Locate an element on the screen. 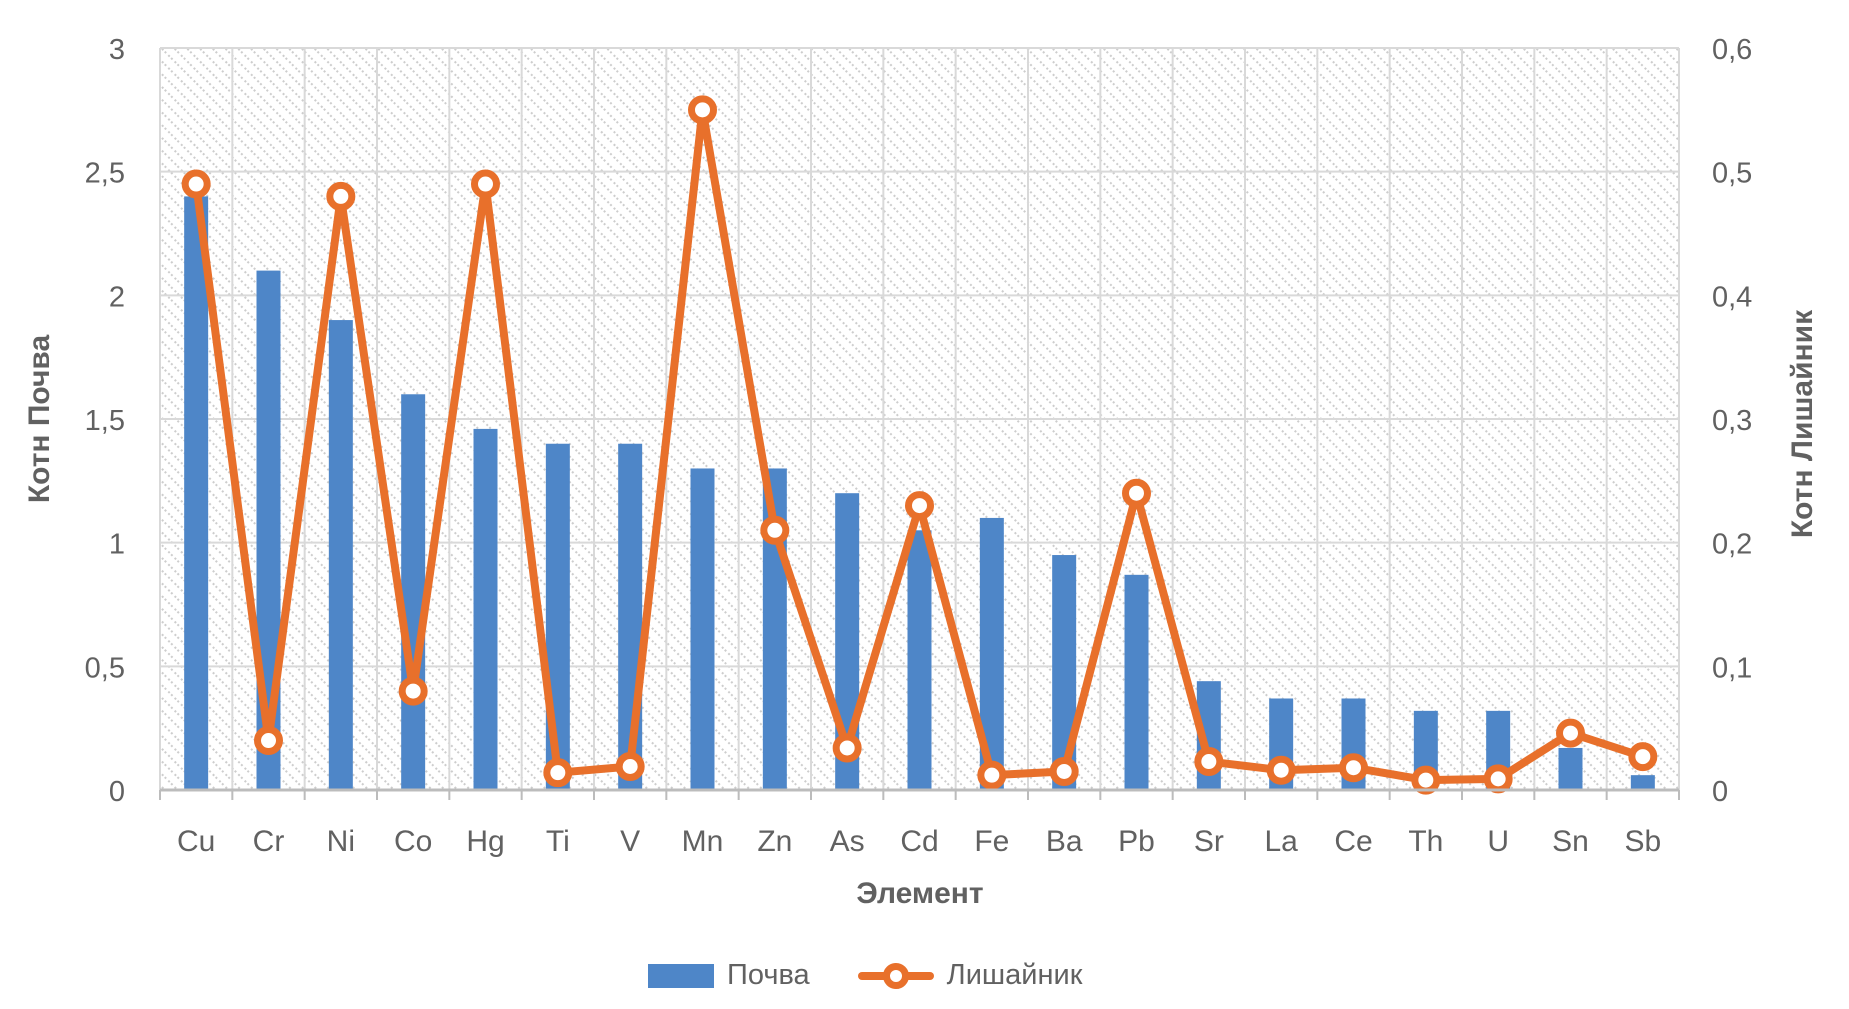  category-label-Sb: Sb is located at coordinates (1642, 841).